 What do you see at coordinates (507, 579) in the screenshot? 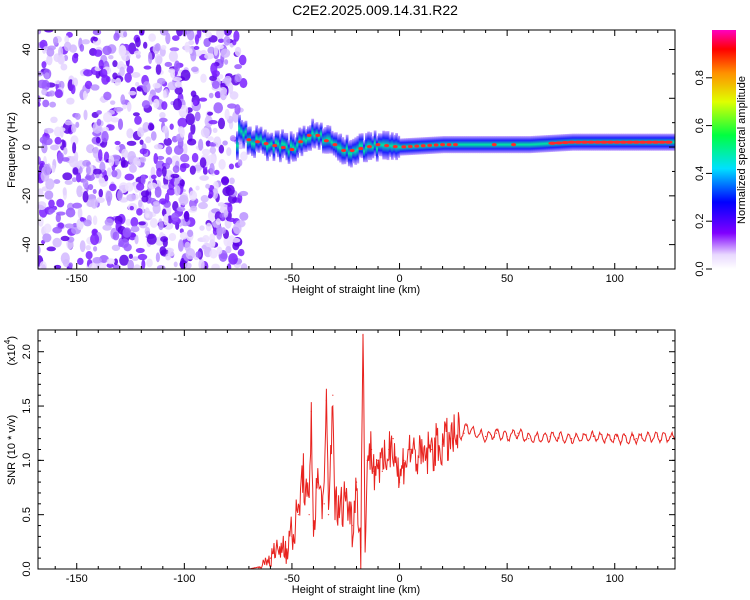
I see `x-tick-label: 50` at bounding box center [507, 579].